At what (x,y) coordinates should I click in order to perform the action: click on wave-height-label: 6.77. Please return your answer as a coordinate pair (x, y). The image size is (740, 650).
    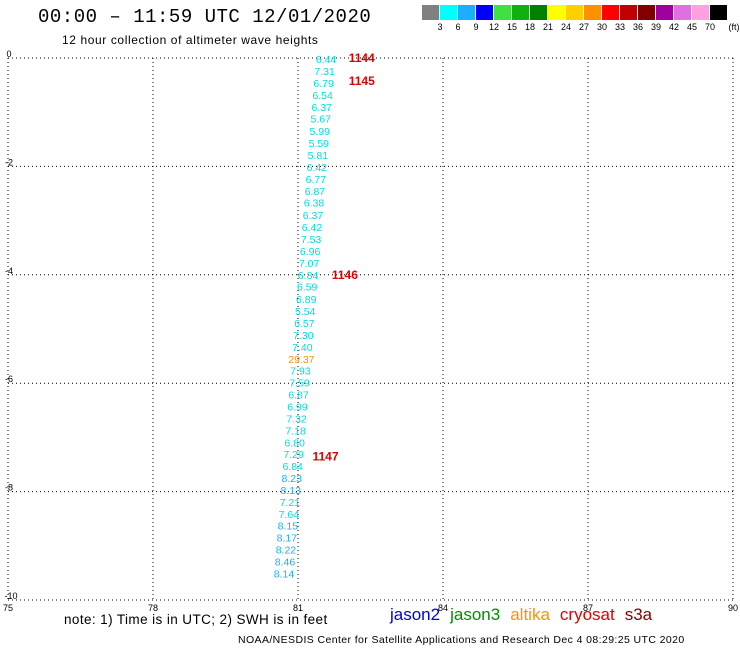
    Looking at the image, I should click on (316, 180).